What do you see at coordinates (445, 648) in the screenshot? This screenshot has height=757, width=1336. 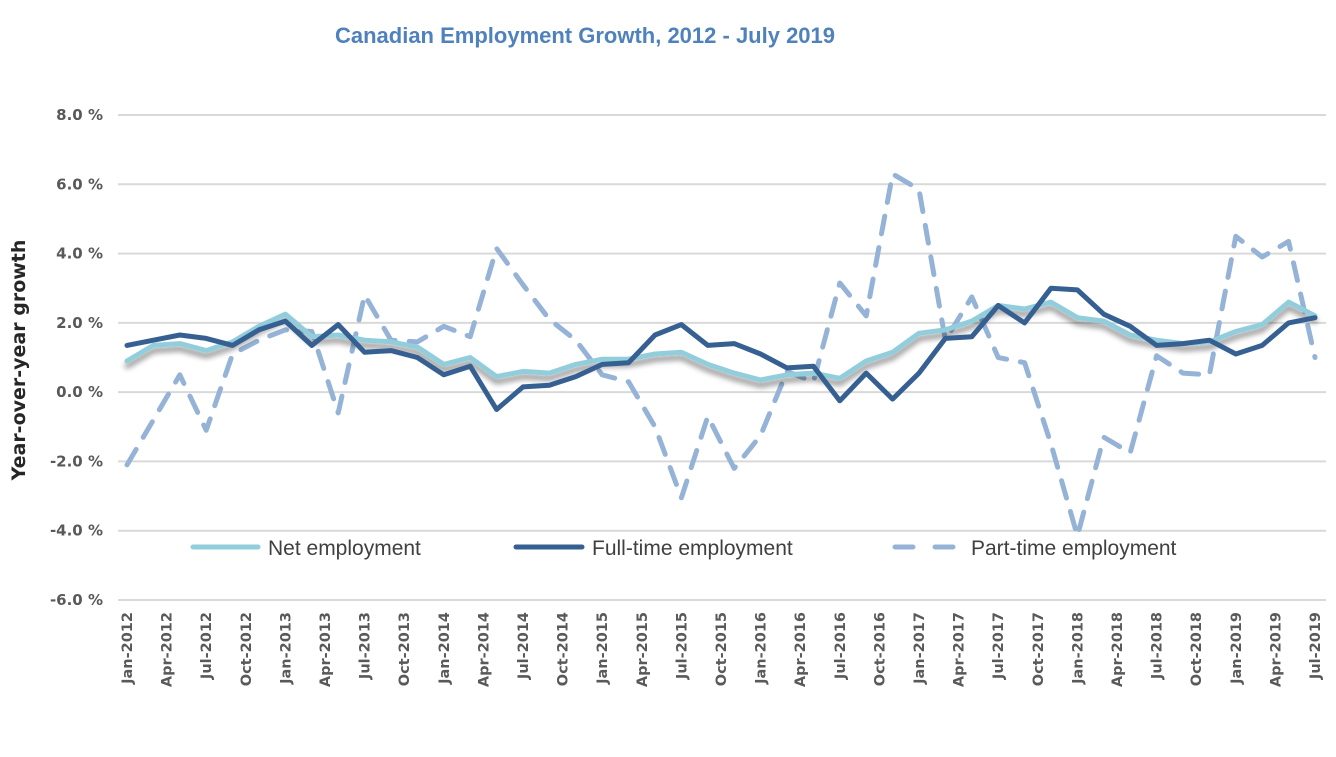 I see `x-tick-label: Jan-2014` at bounding box center [445, 648].